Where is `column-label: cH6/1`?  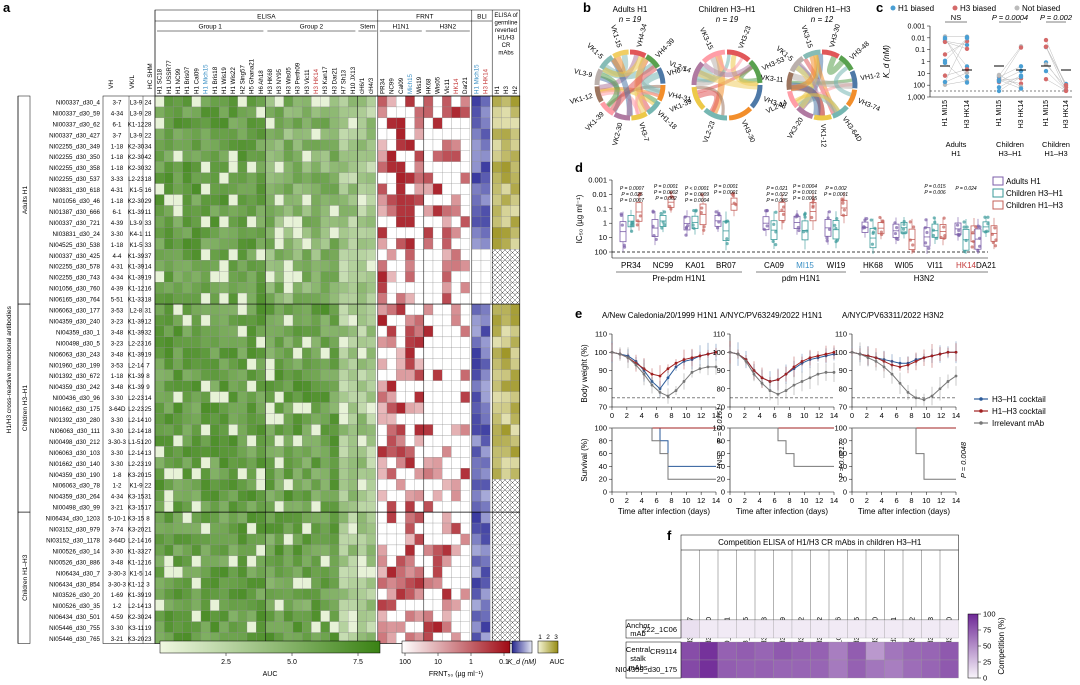
column-label: cH6/1 is located at coordinates (362, 85).